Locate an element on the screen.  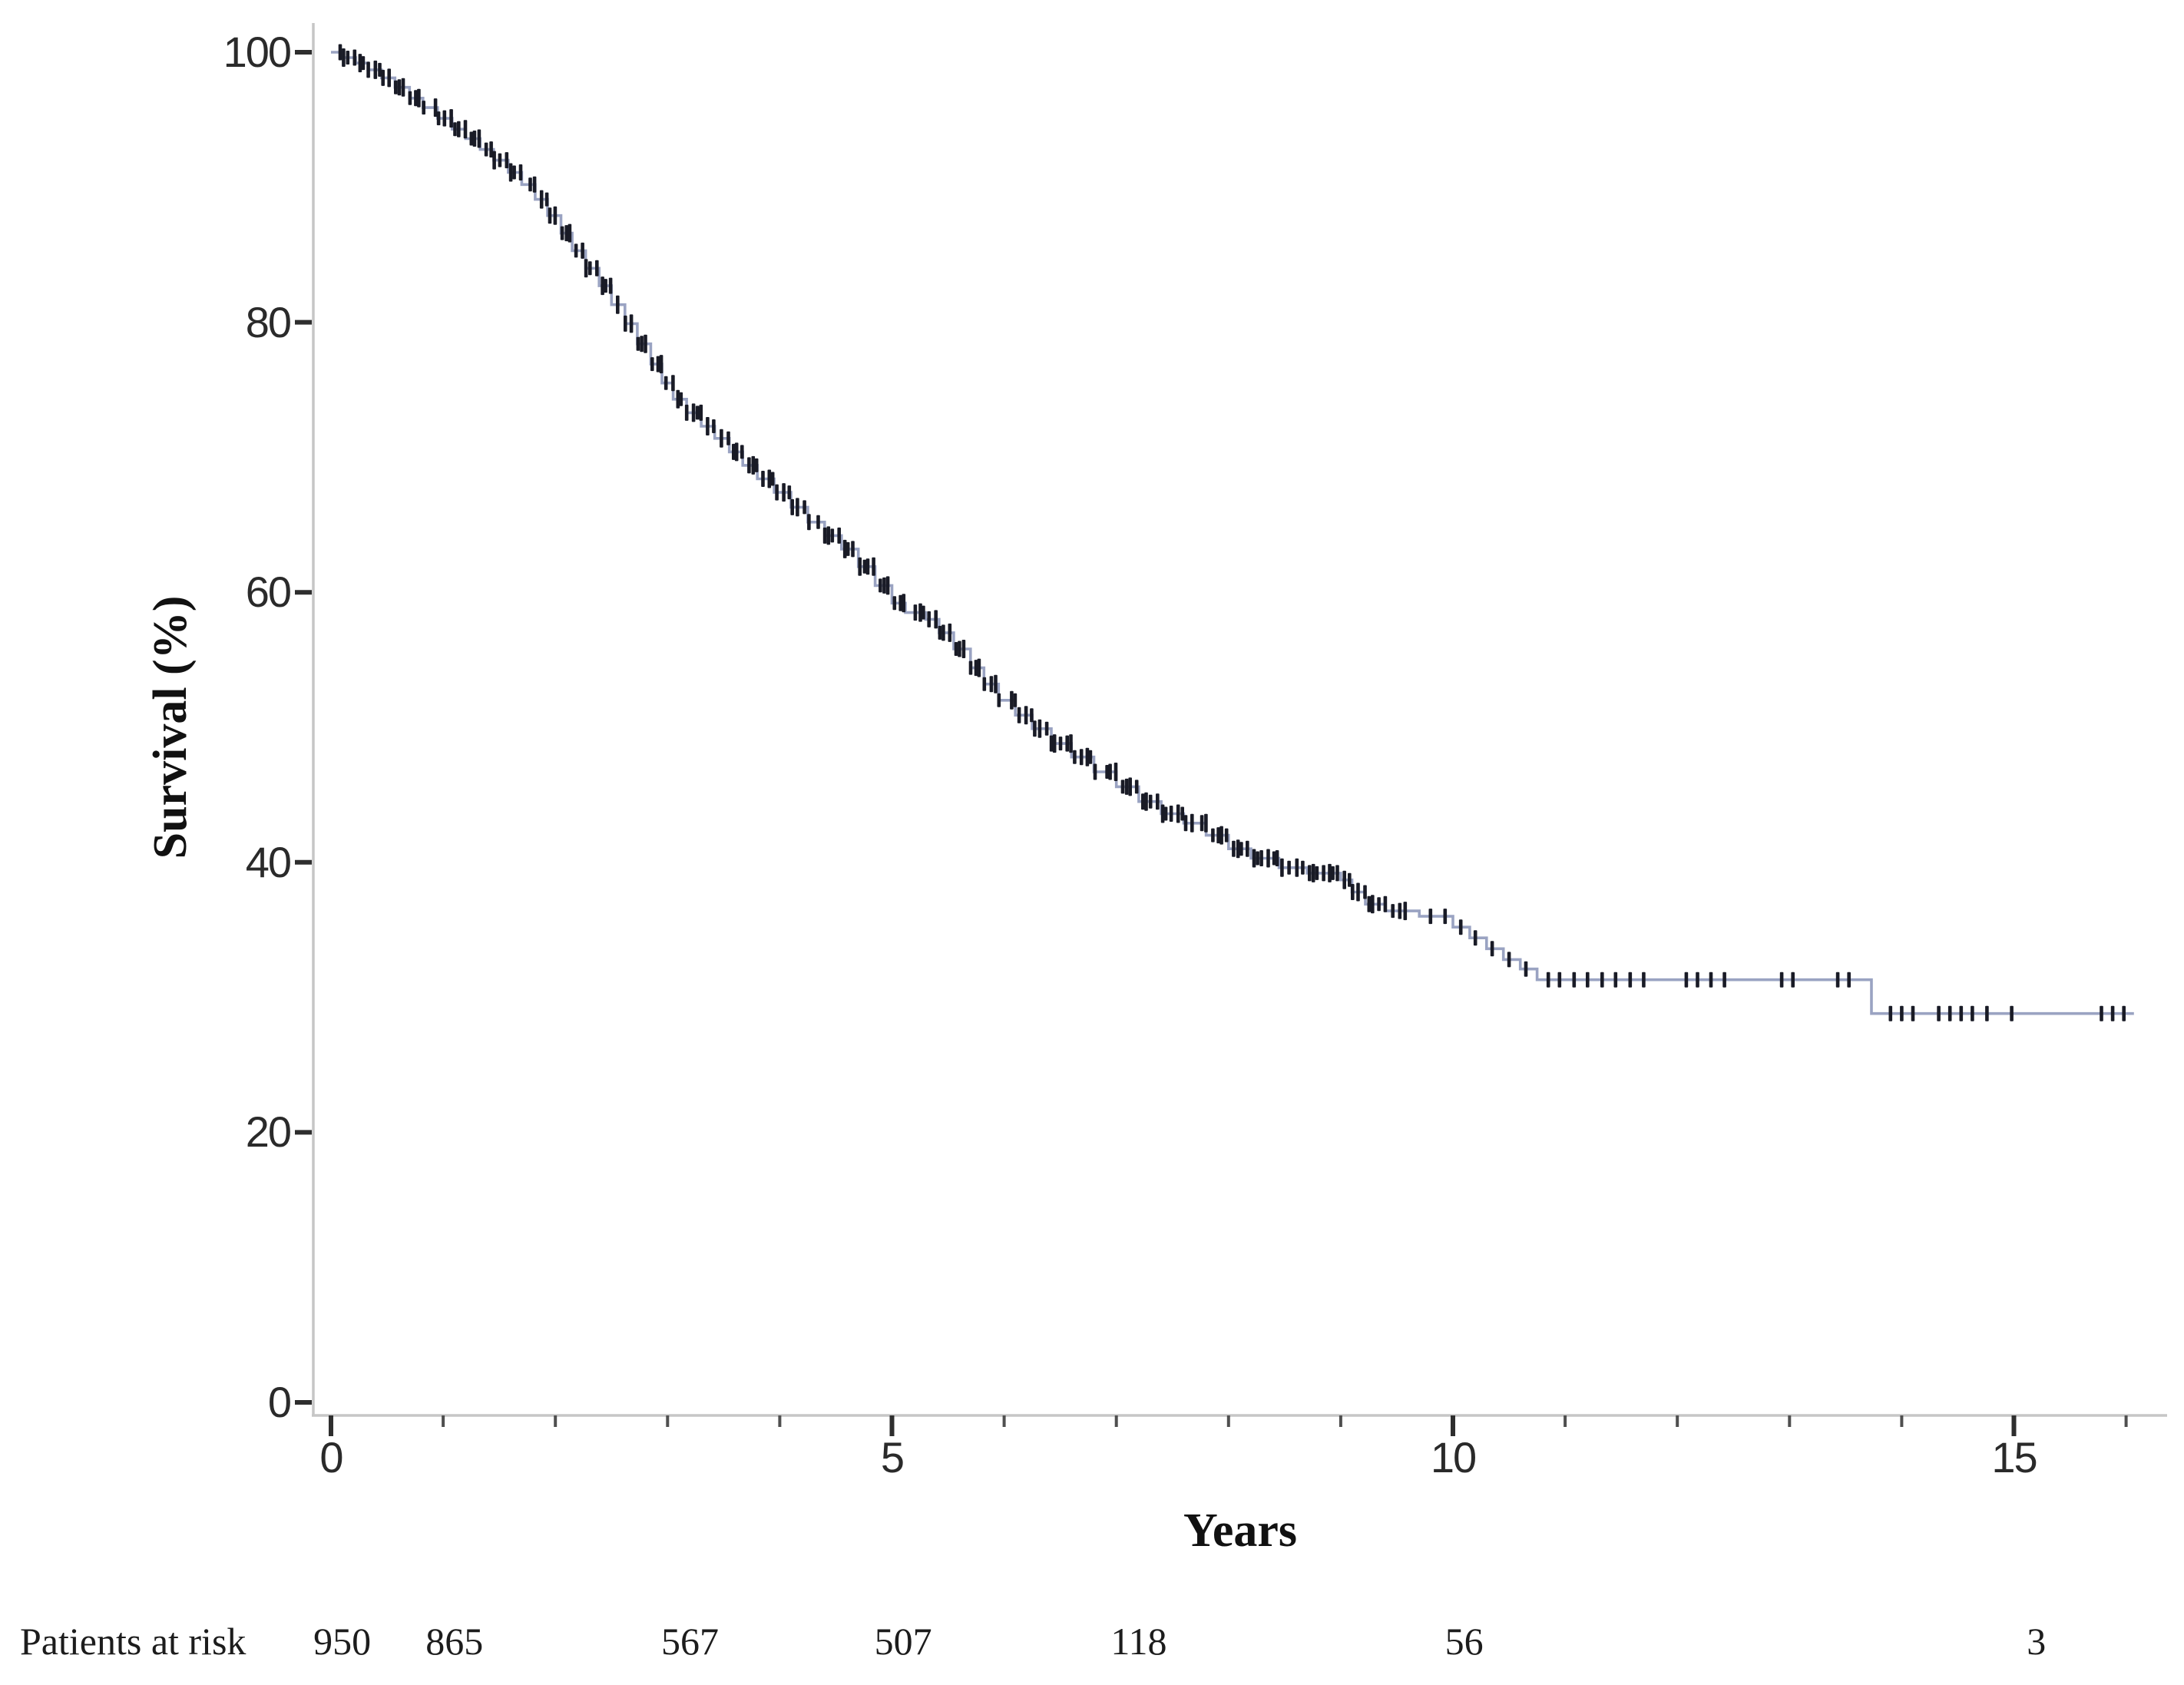
y-axis-title: Survival (%) is located at coordinates (170, 727).